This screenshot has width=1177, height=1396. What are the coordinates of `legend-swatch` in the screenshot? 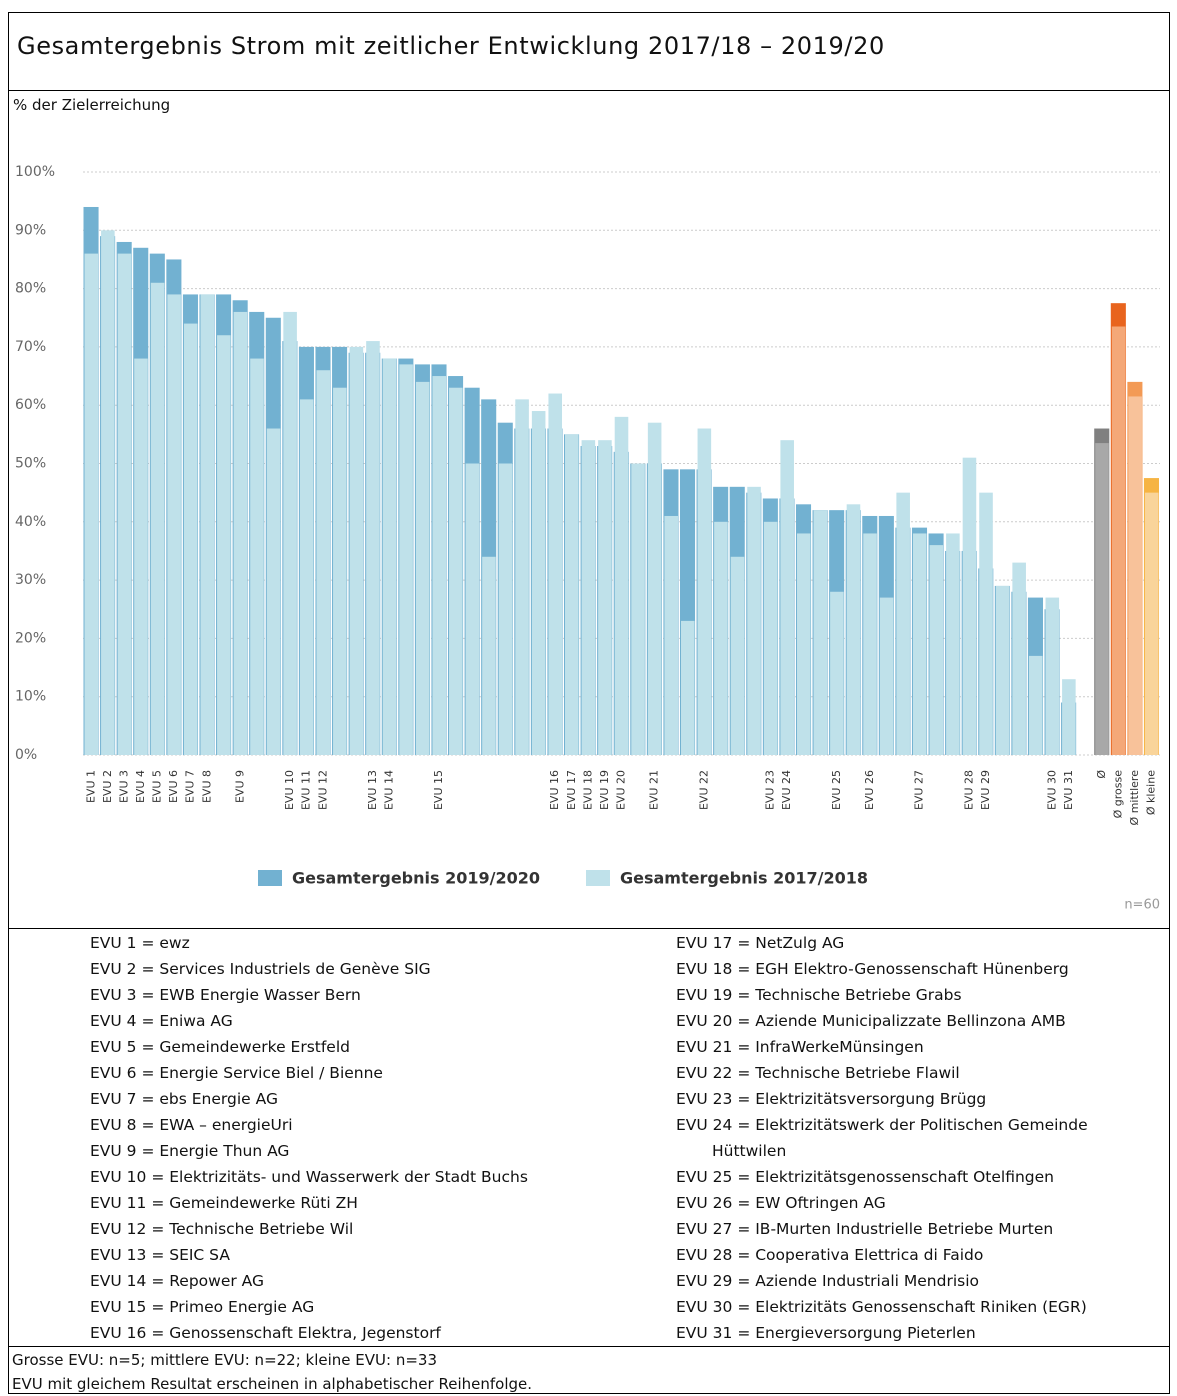 It's located at (270, 878).